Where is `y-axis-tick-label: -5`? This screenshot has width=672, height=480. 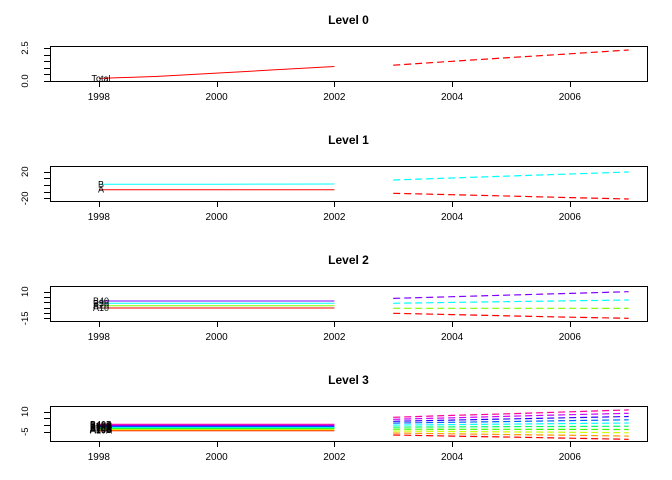 y-axis-tick-label: -5 is located at coordinates (25, 431).